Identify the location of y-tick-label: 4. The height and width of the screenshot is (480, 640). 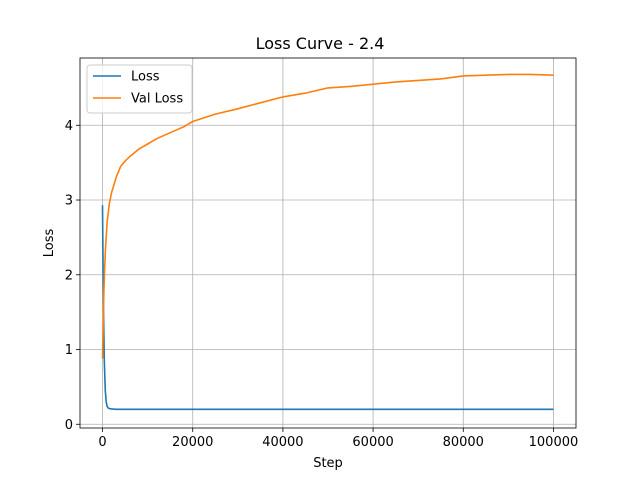
(69, 126).